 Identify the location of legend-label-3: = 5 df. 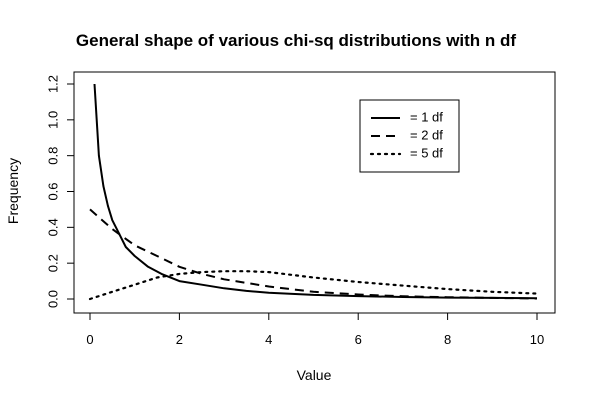
(426, 152).